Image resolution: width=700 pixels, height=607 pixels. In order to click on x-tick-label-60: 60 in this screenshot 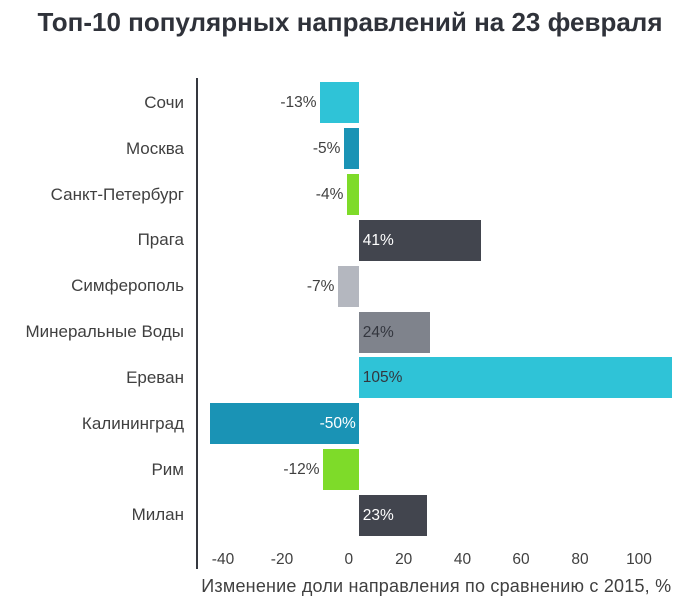, I will do `click(521, 559)`.